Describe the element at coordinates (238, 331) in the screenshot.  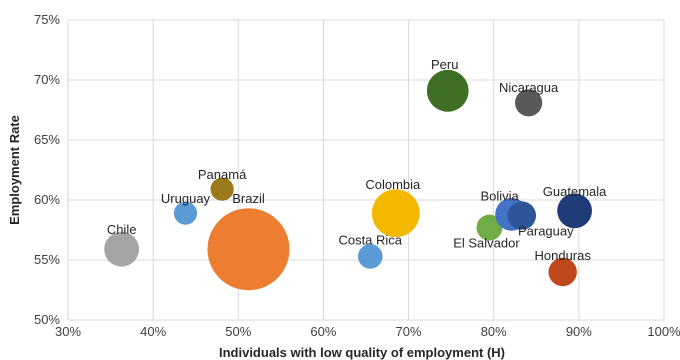
I see `x-tick-label: 50%` at that location.